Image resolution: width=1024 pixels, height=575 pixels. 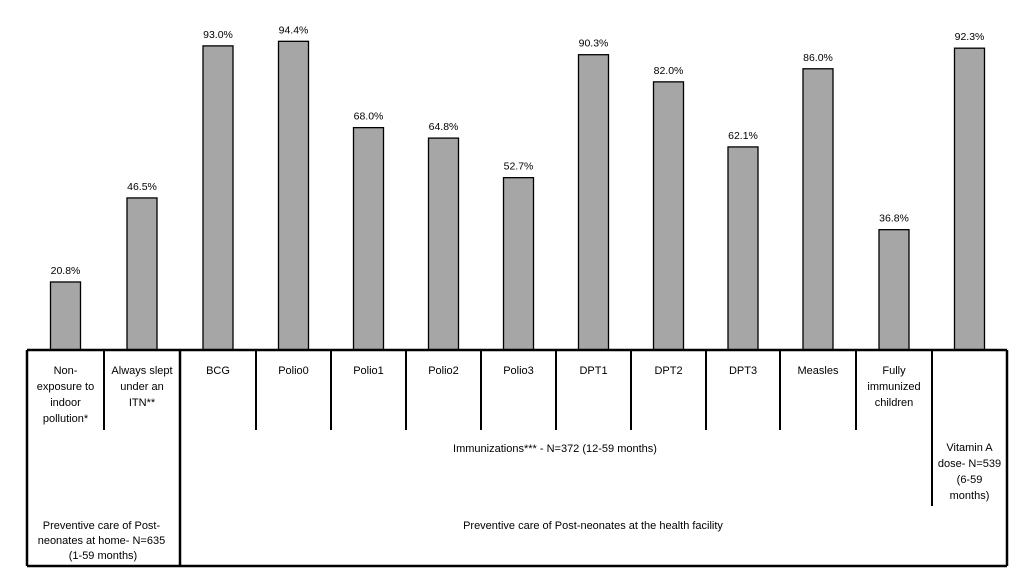 What do you see at coordinates (103, 556) in the screenshot?
I see `home-group-label-line: (1-59 months)` at bounding box center [103, 556].